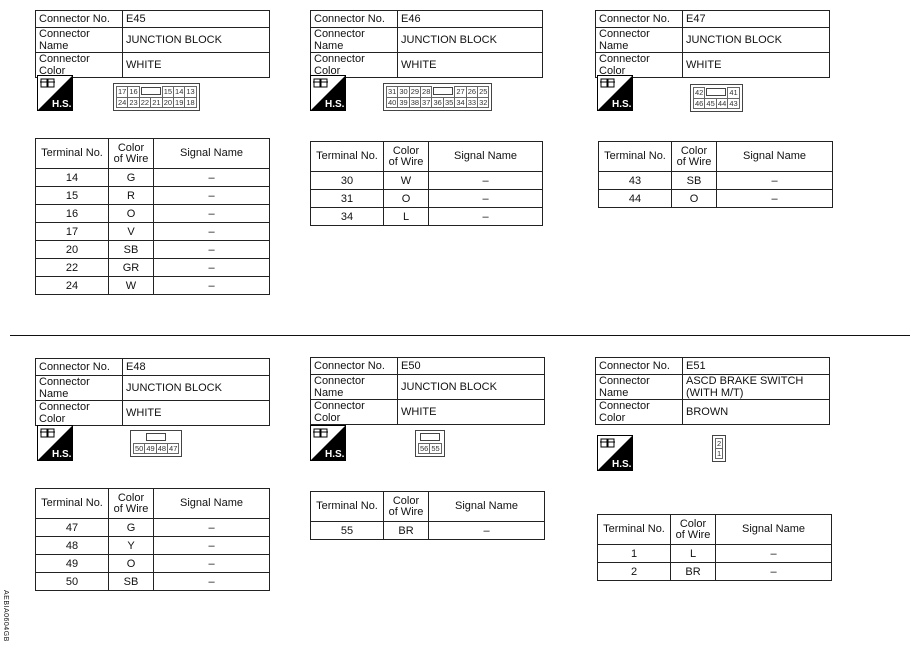  Describe the element at coordinates (472, 102) in the screenshot. I see `terminal-cavity: 33` at that location.